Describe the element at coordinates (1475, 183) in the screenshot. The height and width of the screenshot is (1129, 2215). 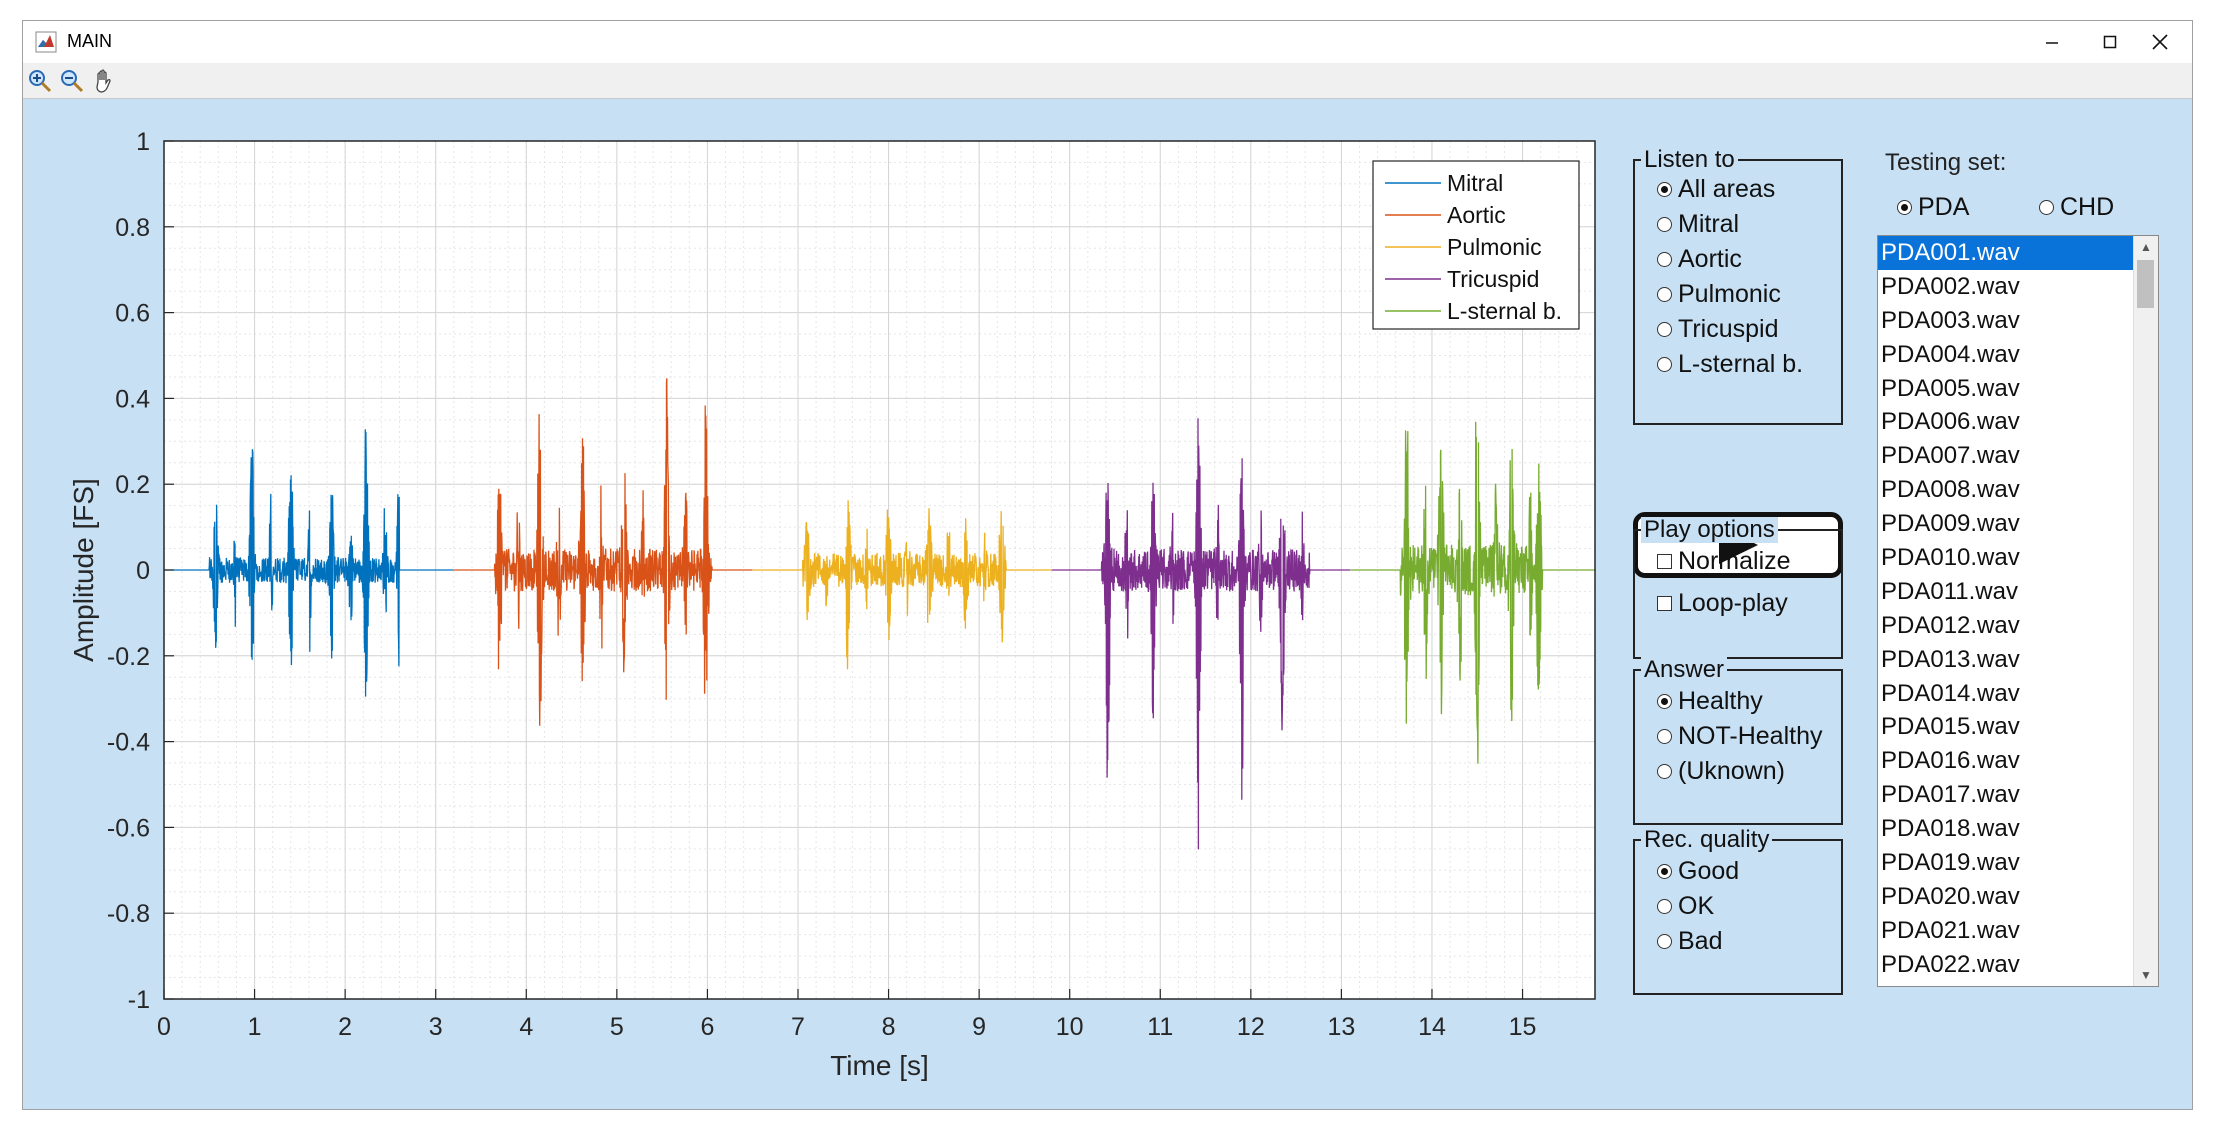
I see `legend-label: Mitral` at that location.